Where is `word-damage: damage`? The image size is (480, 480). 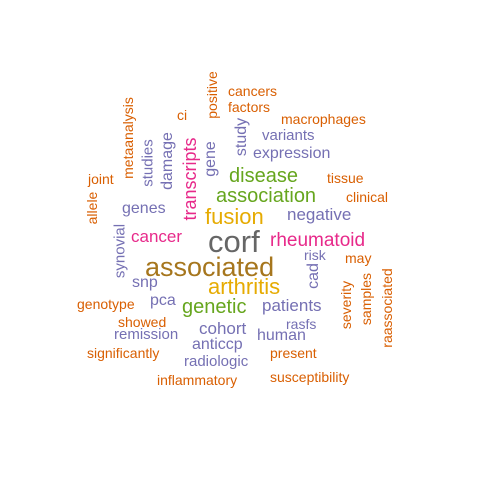
word-damage: damage is located at coordinates (167, 161).